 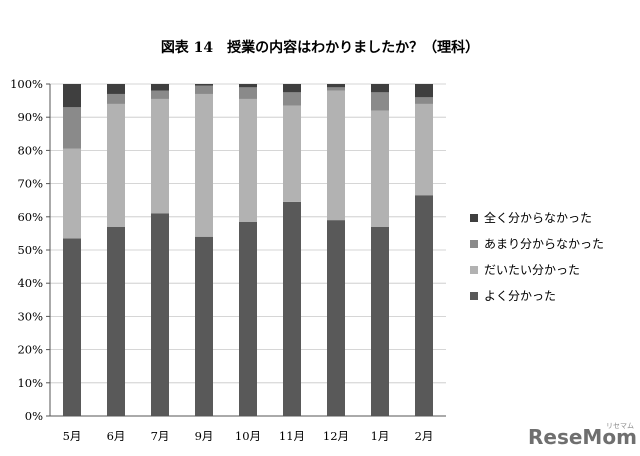 I want to click on y-tick-label: 90%, so click(x=30, y=117).